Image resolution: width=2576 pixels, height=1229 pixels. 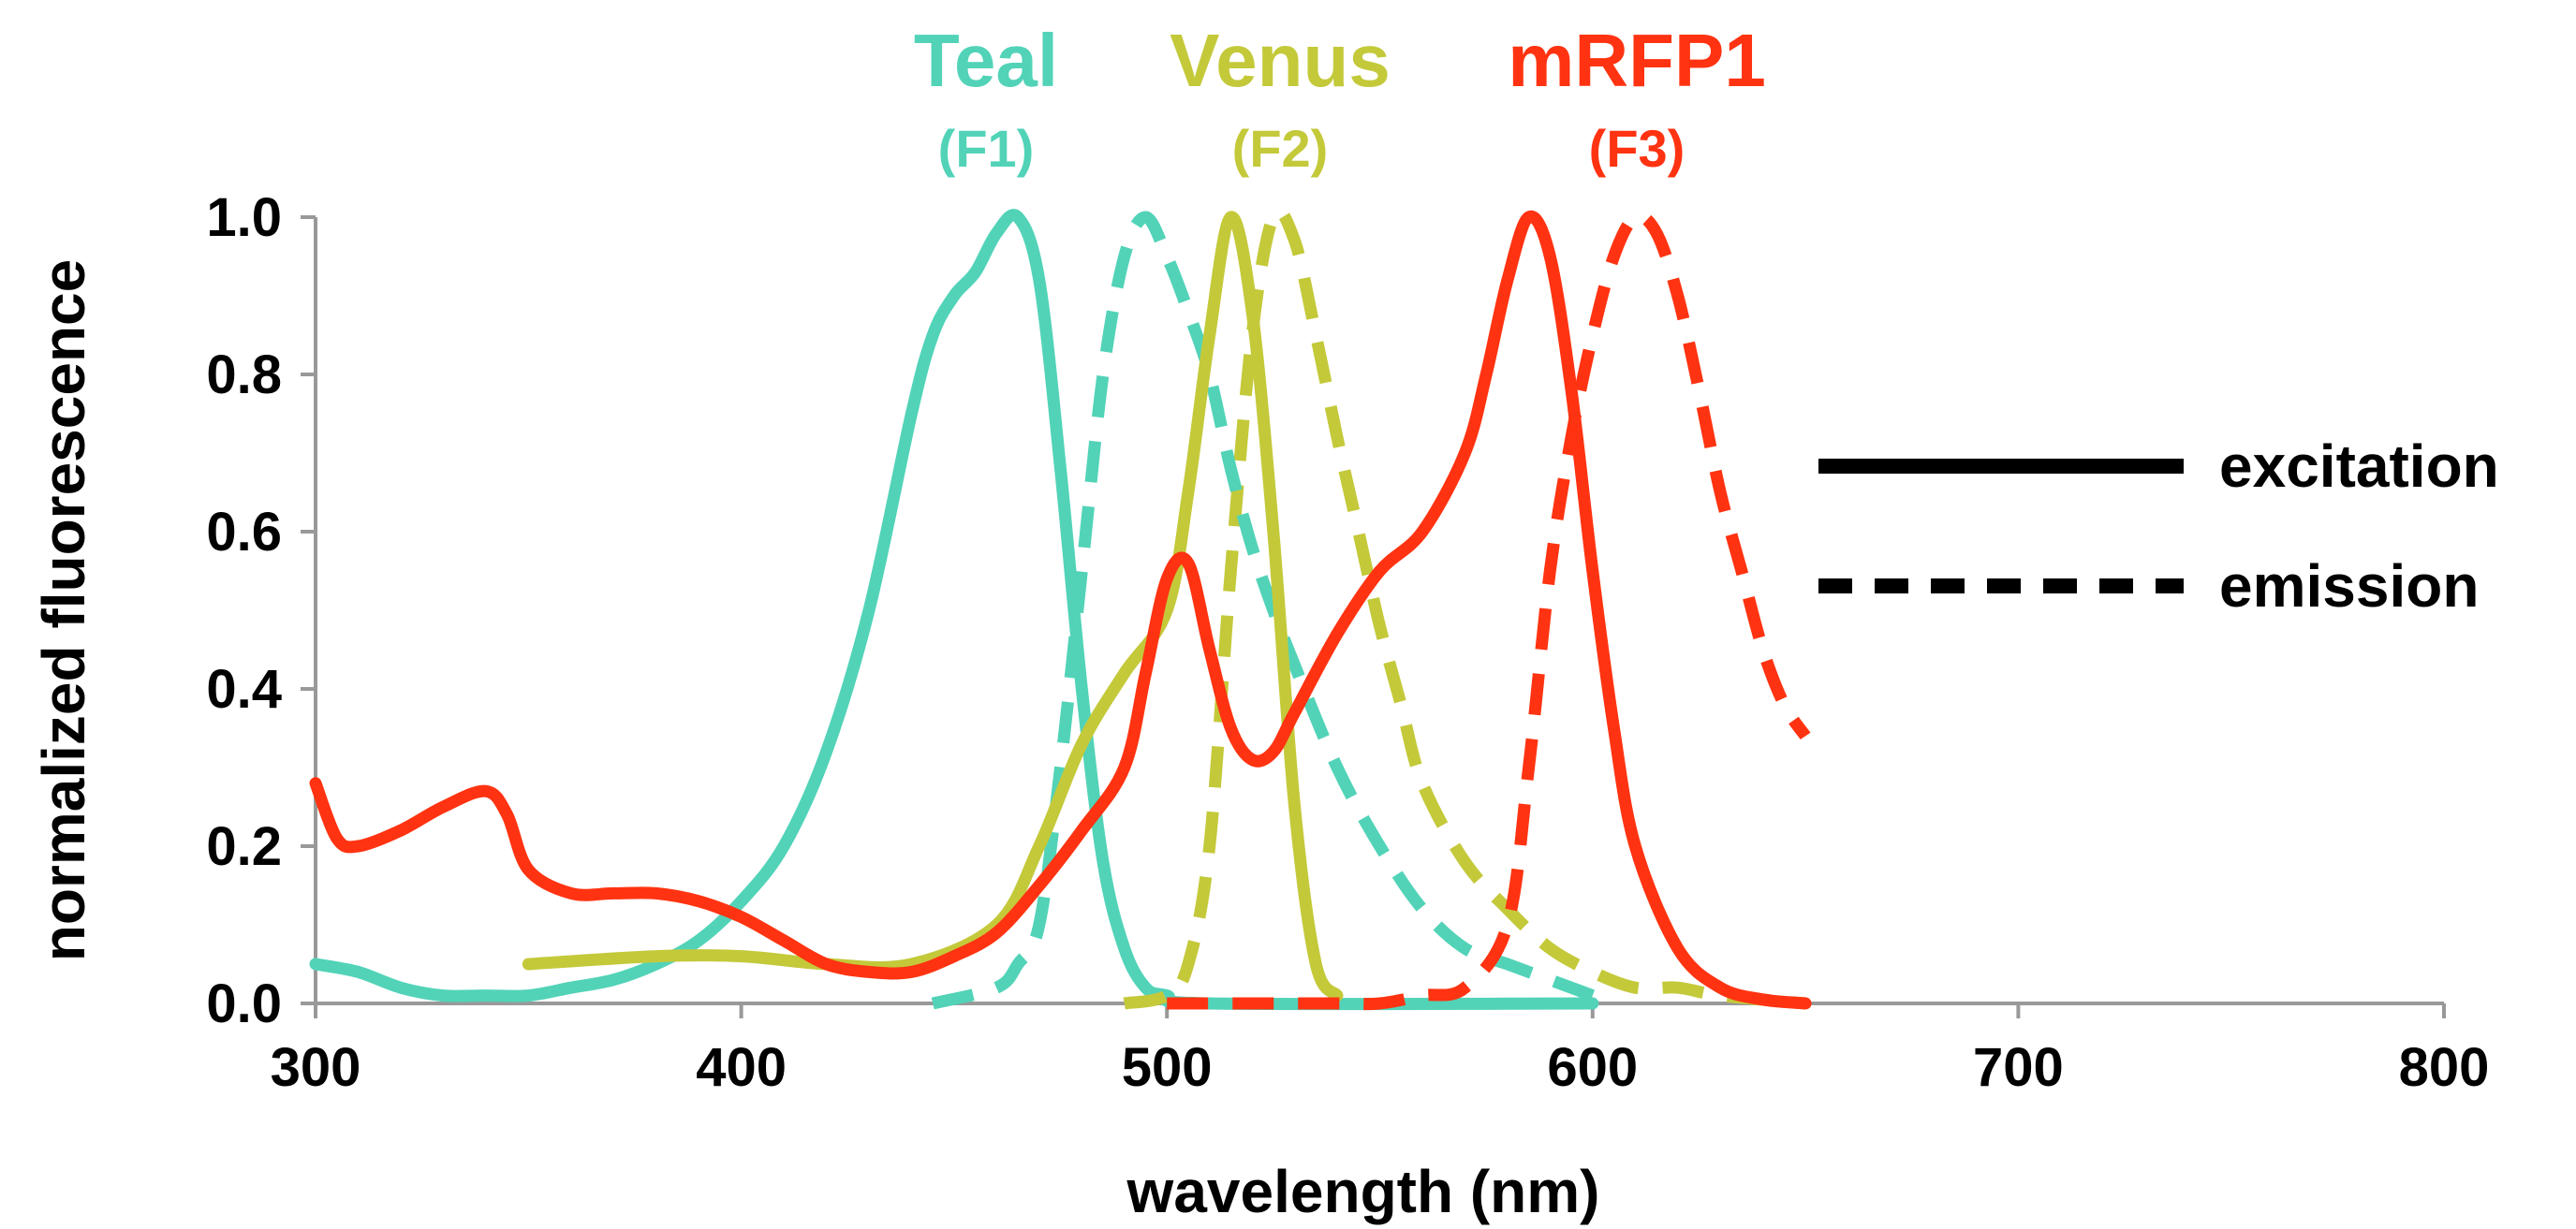 I want to click on fluorophore-code-mrfp1: (F3), so click(x=1637, y=148).